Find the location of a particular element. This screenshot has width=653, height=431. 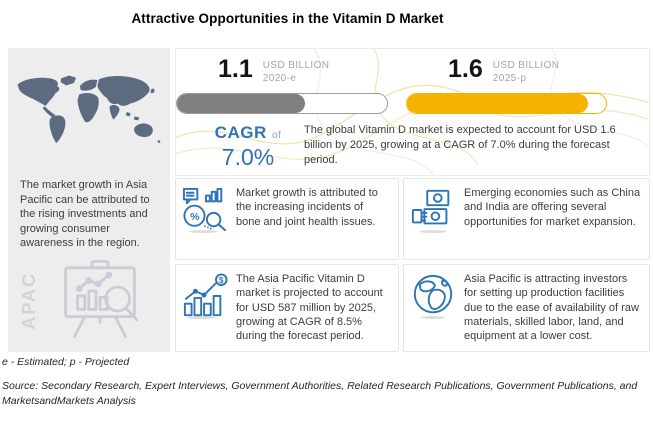

stat-2020: 1.1 USD BILLION 2020-e is located at coordinates (285, 85).